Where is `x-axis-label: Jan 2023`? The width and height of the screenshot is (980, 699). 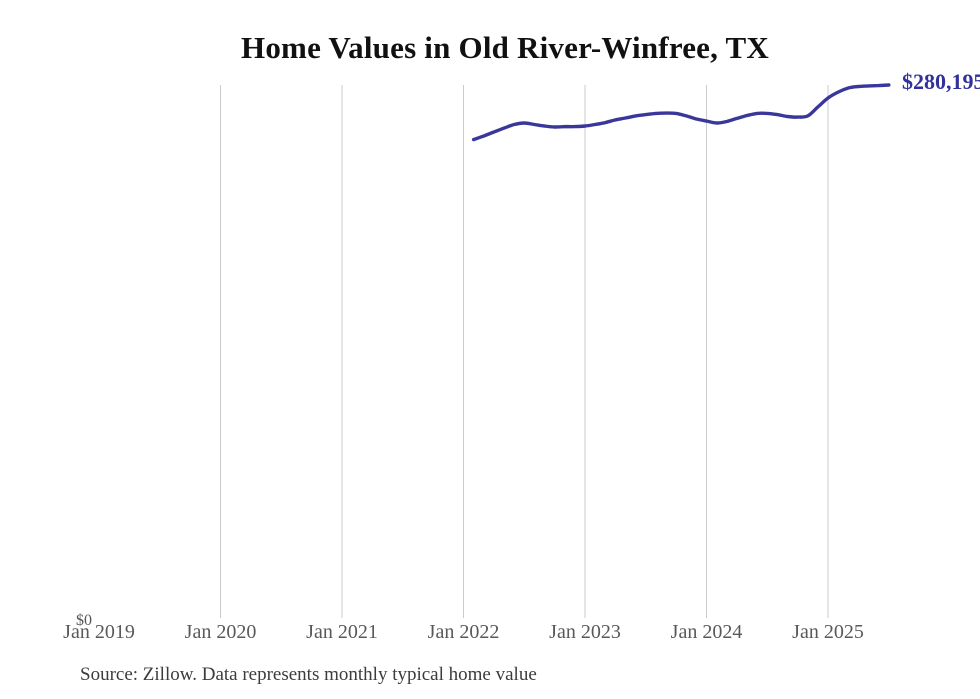
x-axis-label: Jan 2023 is located at coordinates (585, 632).